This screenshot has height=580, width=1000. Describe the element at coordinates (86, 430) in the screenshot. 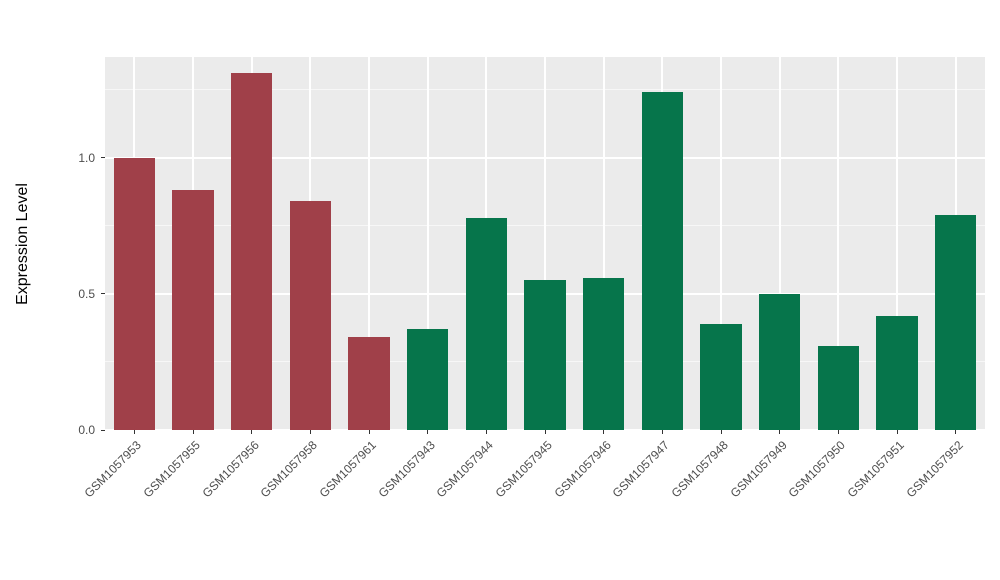

I see `y-tick-label: 0.0` at that location.